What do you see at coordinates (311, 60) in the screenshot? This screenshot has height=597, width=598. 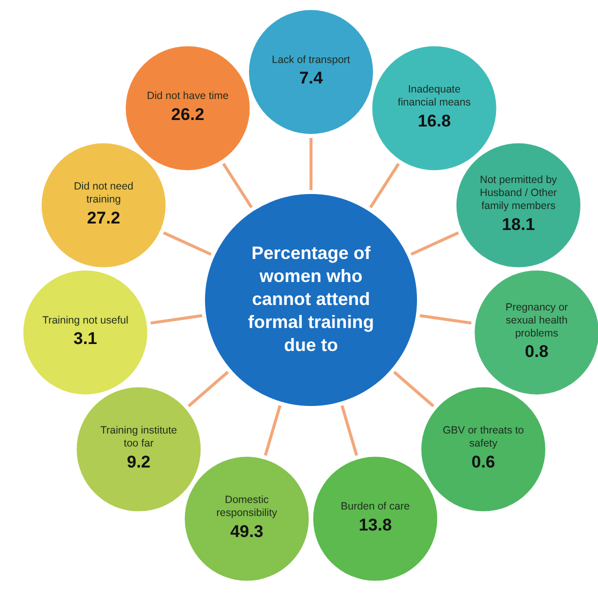 I see `category-label: Lack of transport` at bounding box center [311, 60].